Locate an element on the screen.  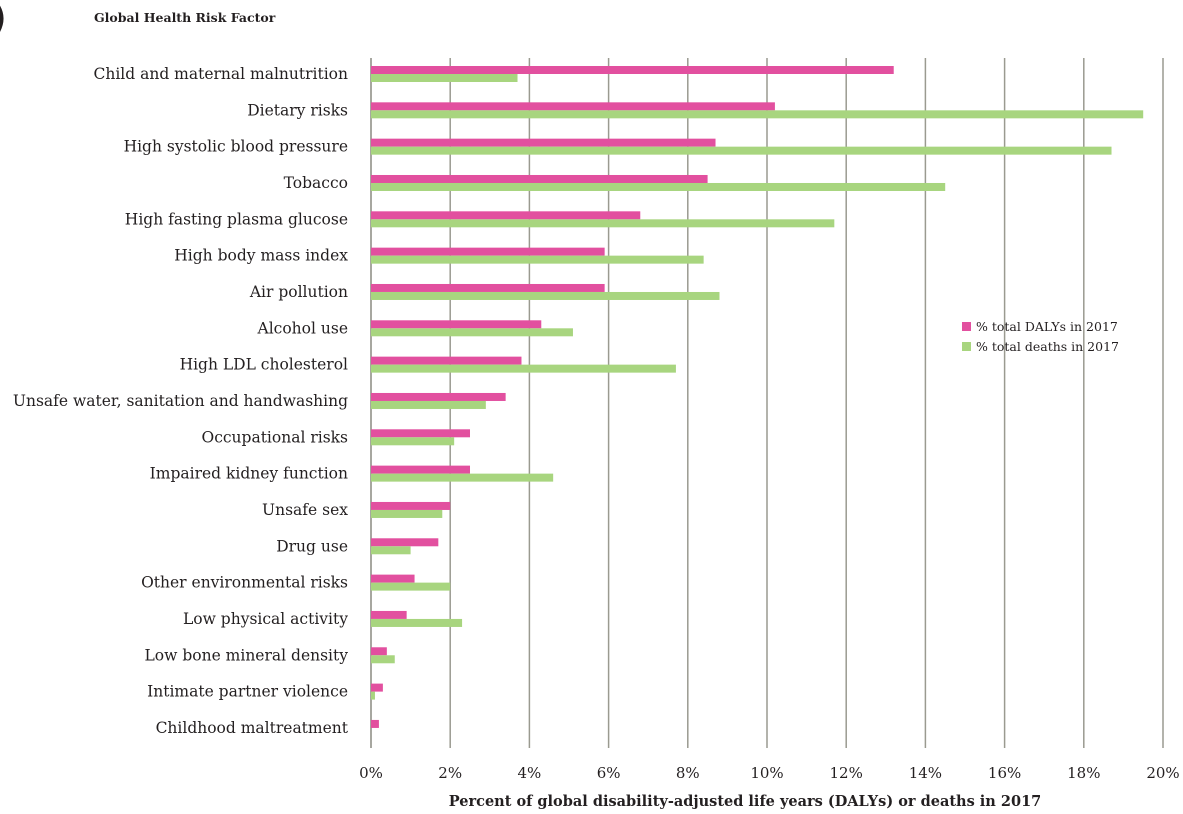
partial-parenthesis-mark is located at coordinates (2, 18).